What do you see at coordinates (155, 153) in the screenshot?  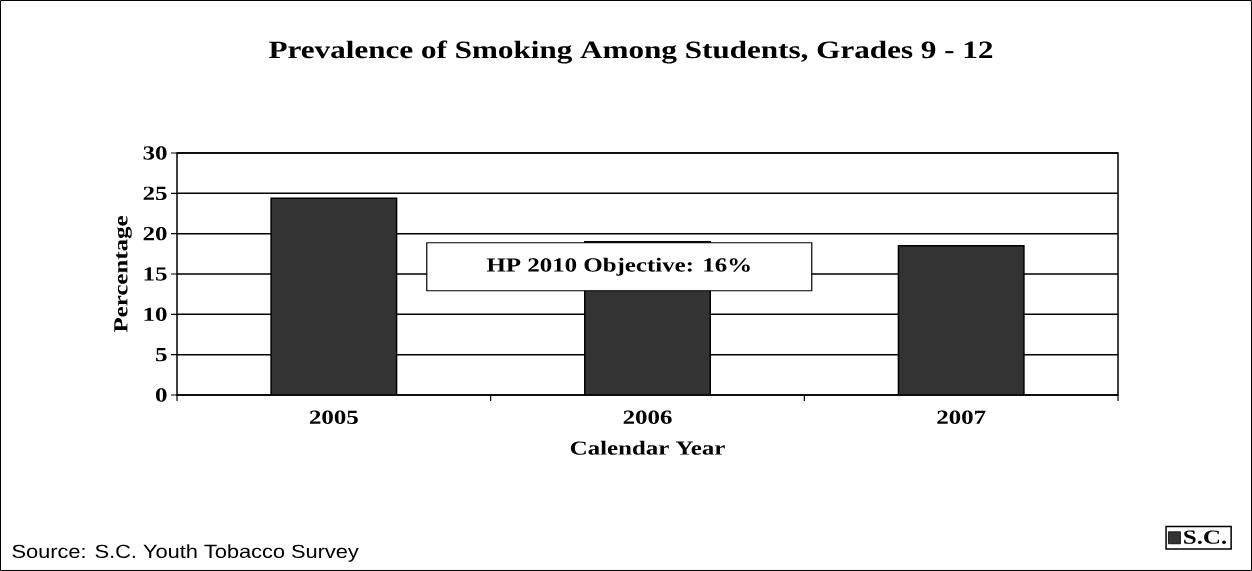 I see `y-tick-label: 30` at bounding box center [155, 153].